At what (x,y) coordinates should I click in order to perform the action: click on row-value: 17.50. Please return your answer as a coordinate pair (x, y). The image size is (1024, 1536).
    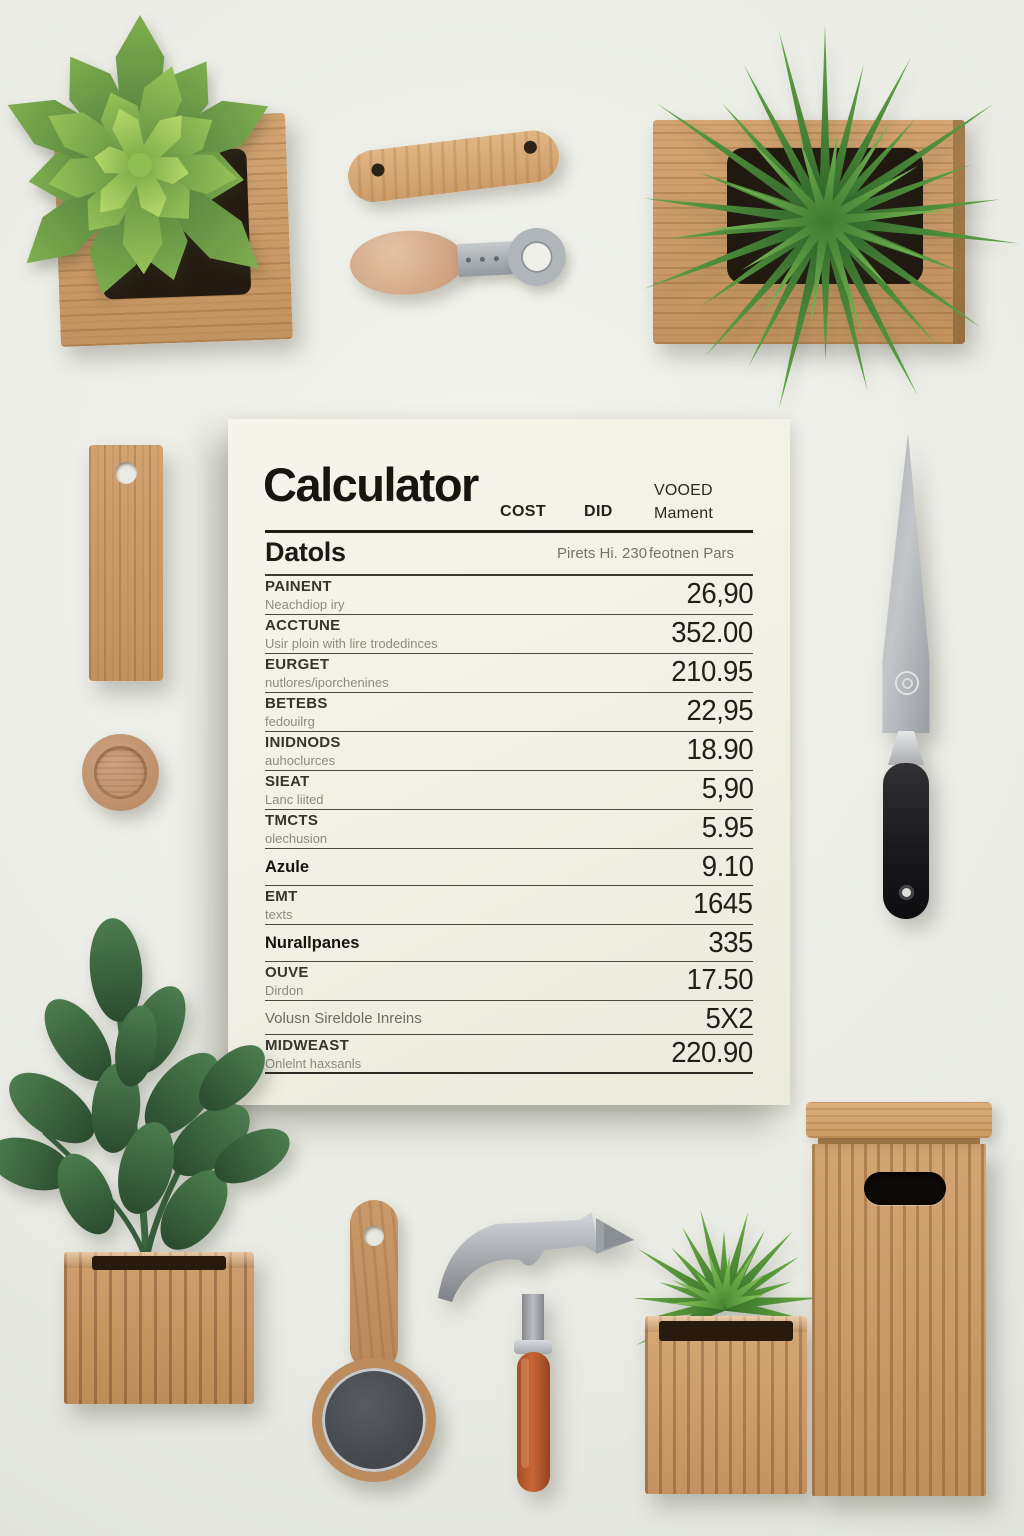
    Looking at the image, I should click on (719, 980).